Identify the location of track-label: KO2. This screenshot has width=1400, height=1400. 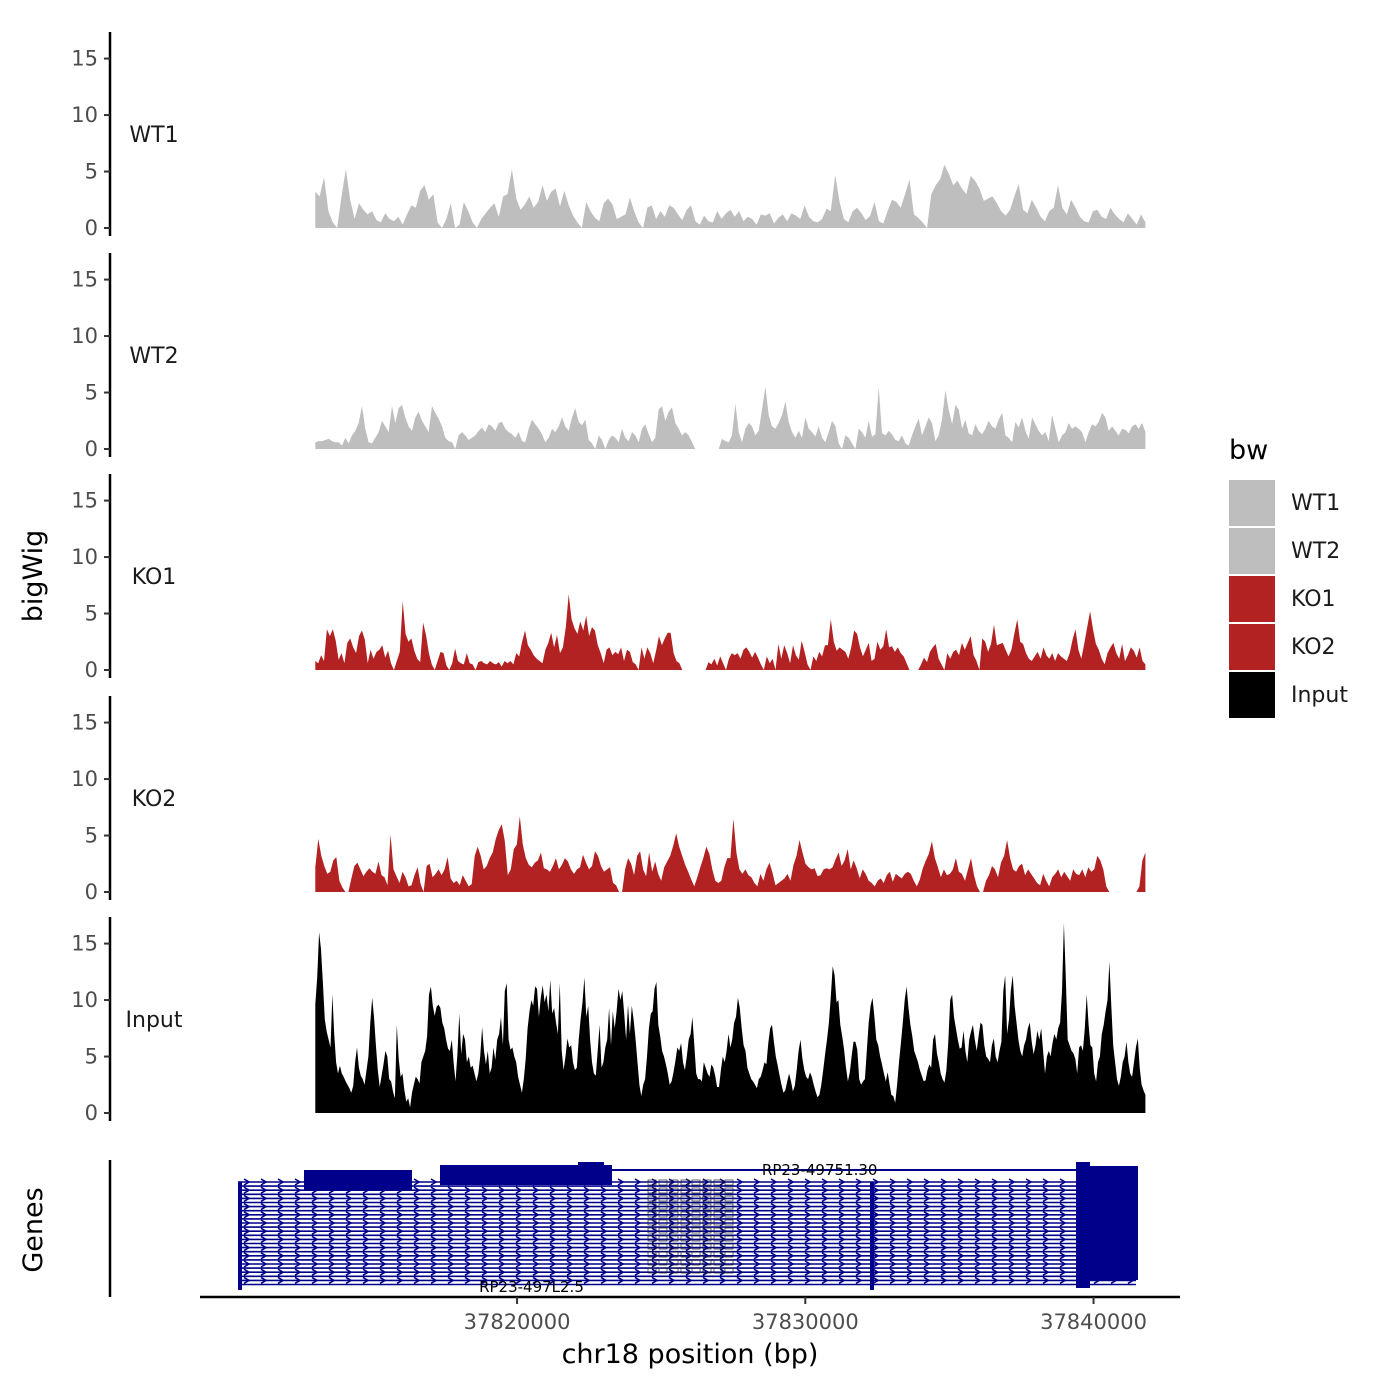
(154, 799).